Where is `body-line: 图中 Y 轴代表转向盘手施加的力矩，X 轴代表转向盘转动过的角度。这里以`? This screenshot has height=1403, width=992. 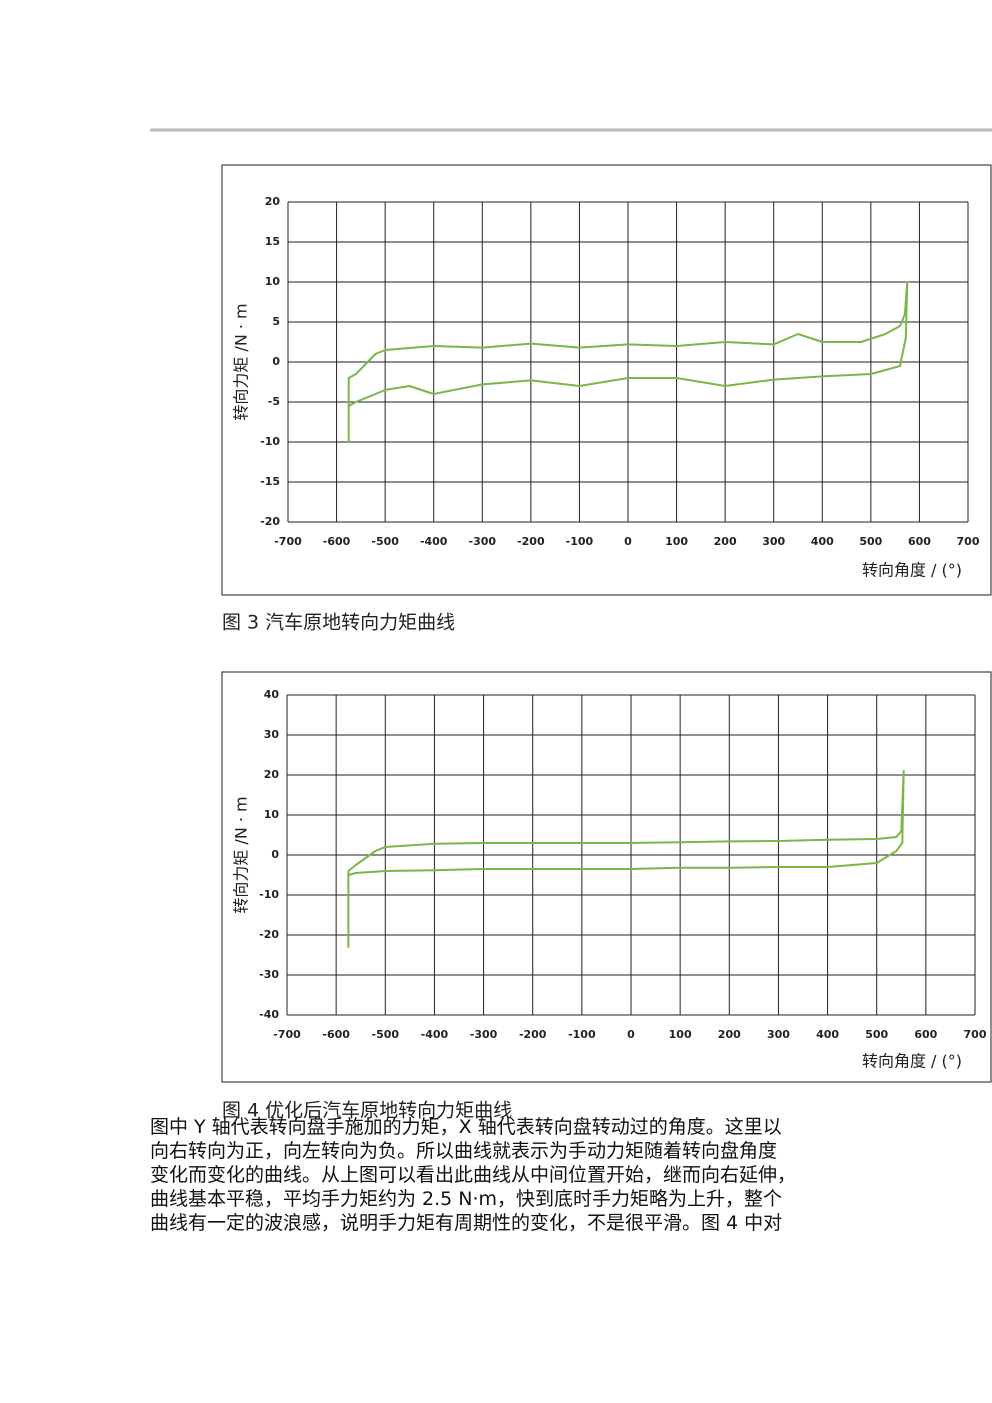 body-line: 图中 Y 轴代表转向盘手施加的力矩，X 轴代表转向盘转动过的角度。这里以 is located at coordinates (466, 1127).